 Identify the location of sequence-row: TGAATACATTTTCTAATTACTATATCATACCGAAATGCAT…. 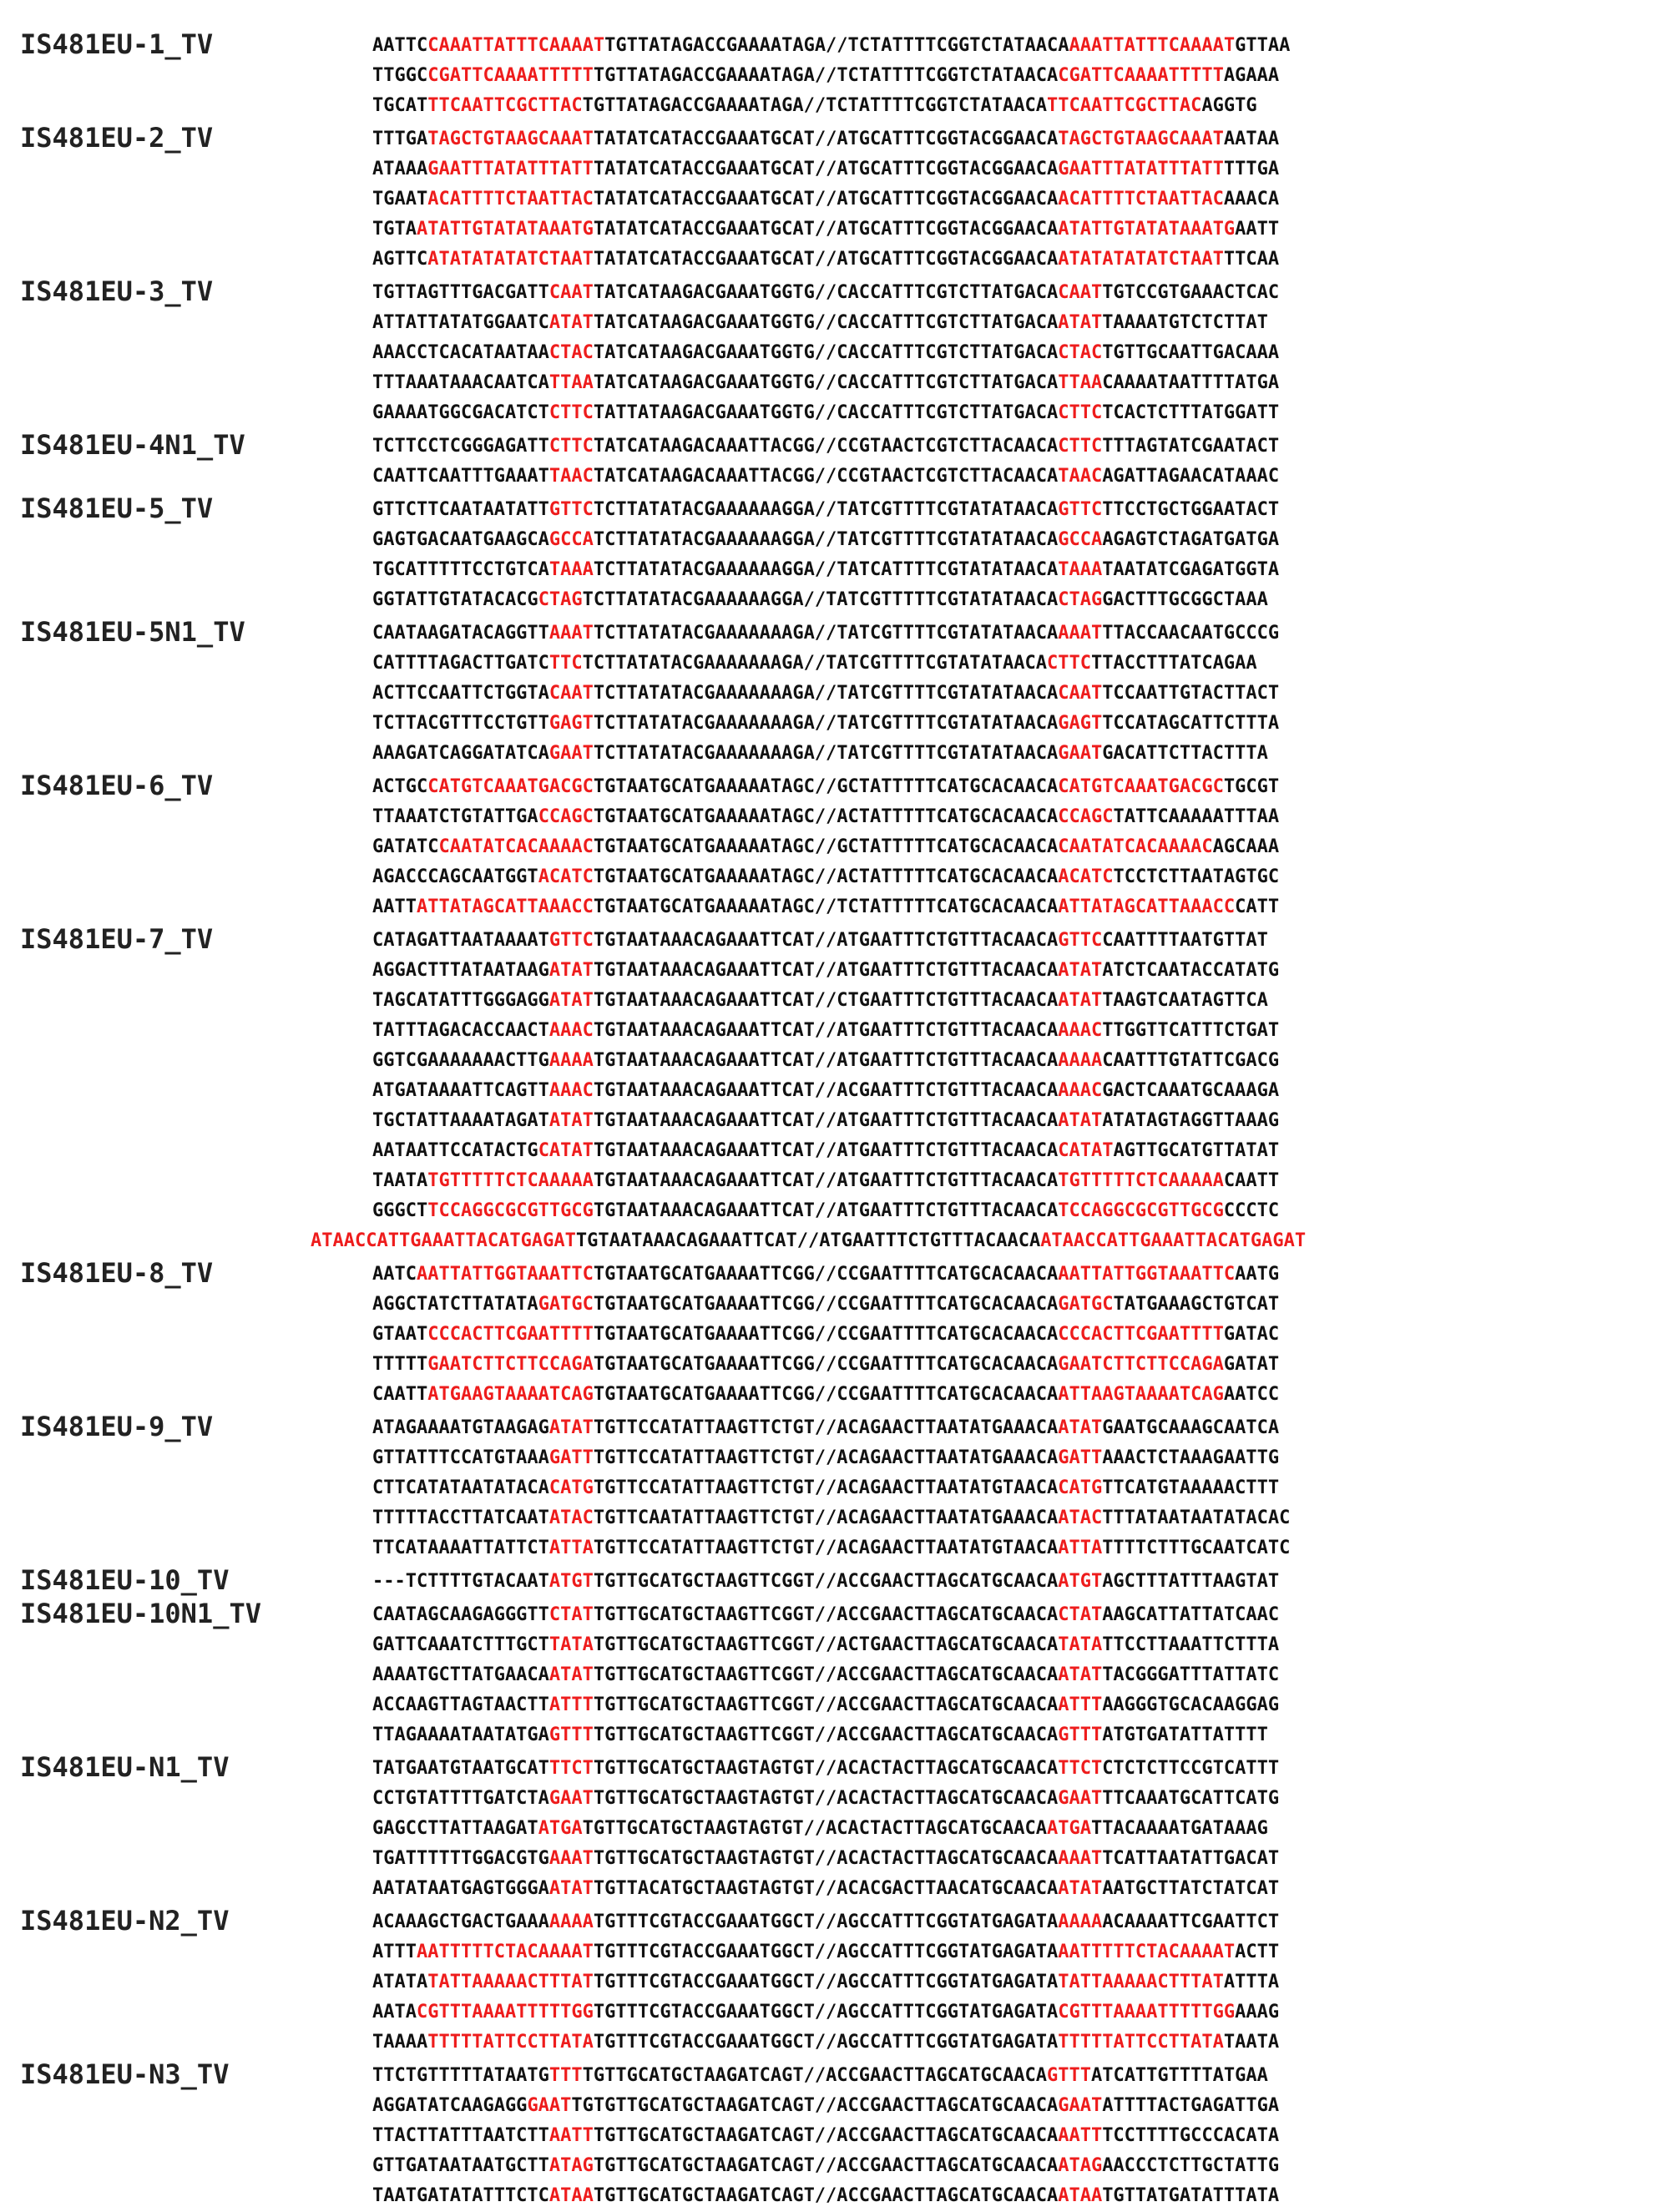
(829, 200).